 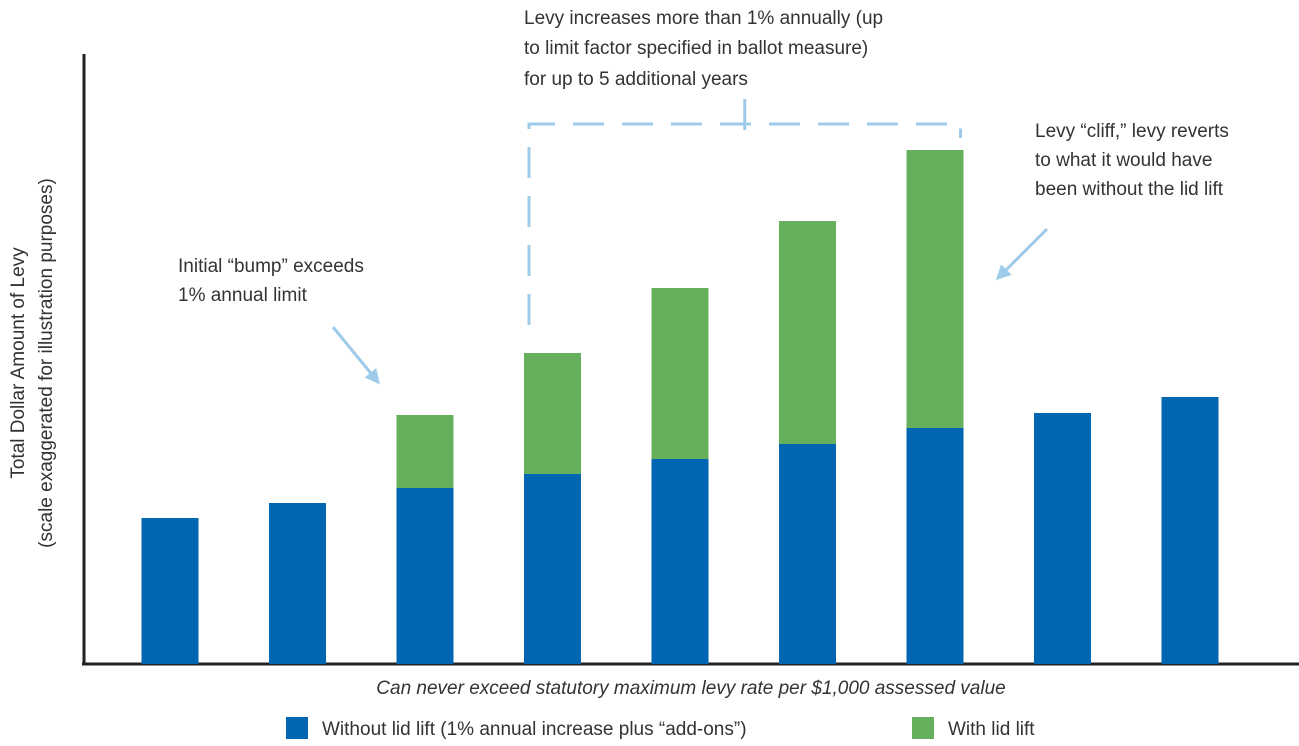 I want to click on annotation-initial-bump-line-2: 1% annual limit, so click(x=243, y=295).